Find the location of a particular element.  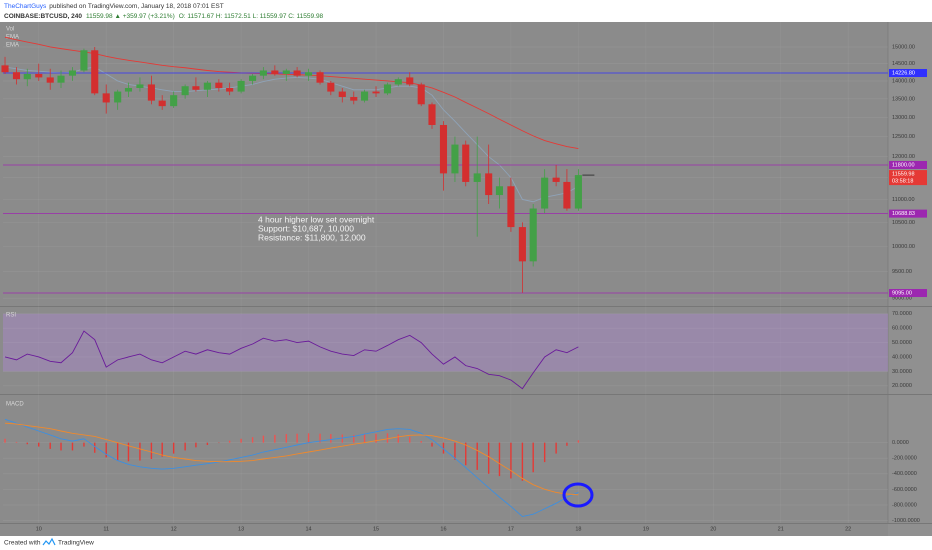

price-tag is located at coordinates (908, 178).